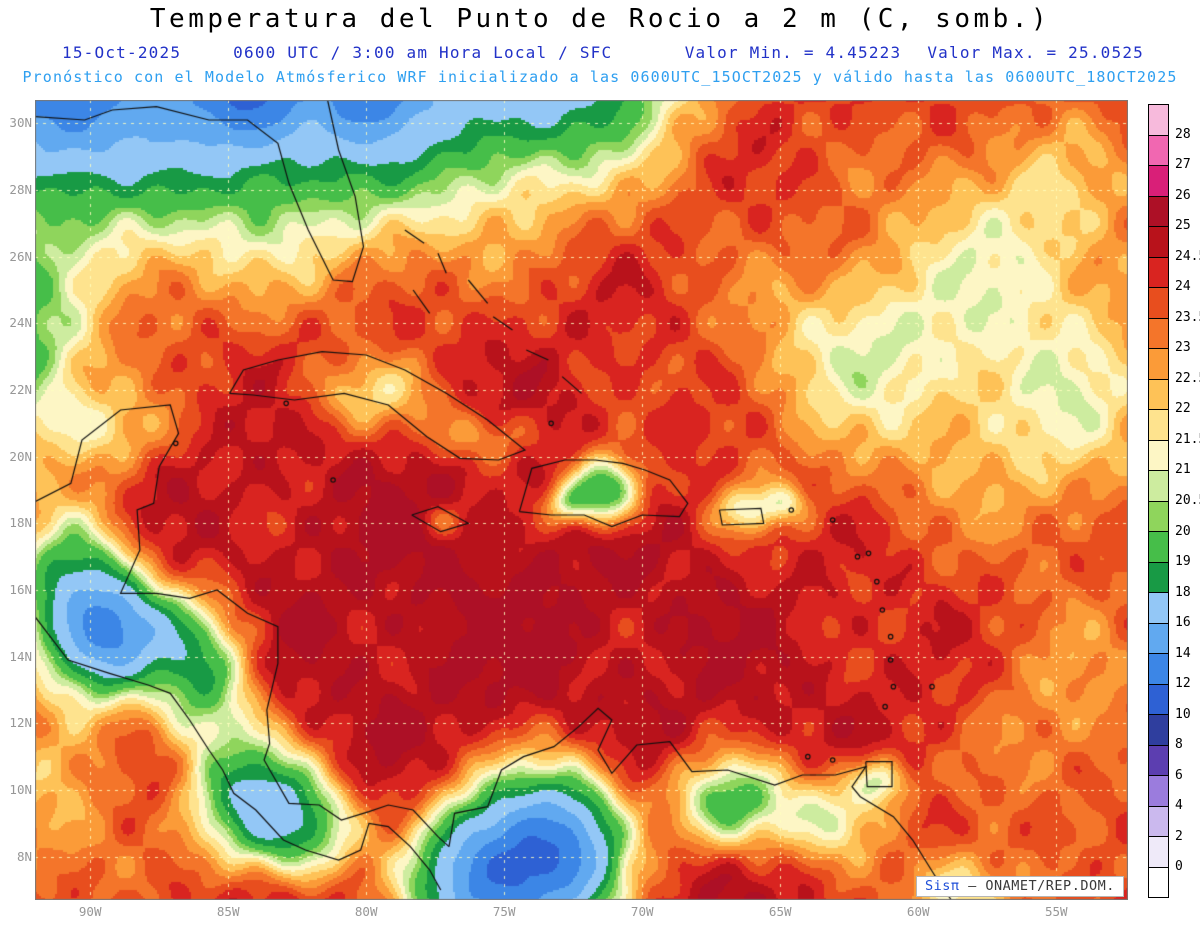 The height and width of the screenshot is (927, 1200). Describe the element at coordinates (1187, 378) in the screenshot. I see `colorbar-tick-label: 22.5` at that location.